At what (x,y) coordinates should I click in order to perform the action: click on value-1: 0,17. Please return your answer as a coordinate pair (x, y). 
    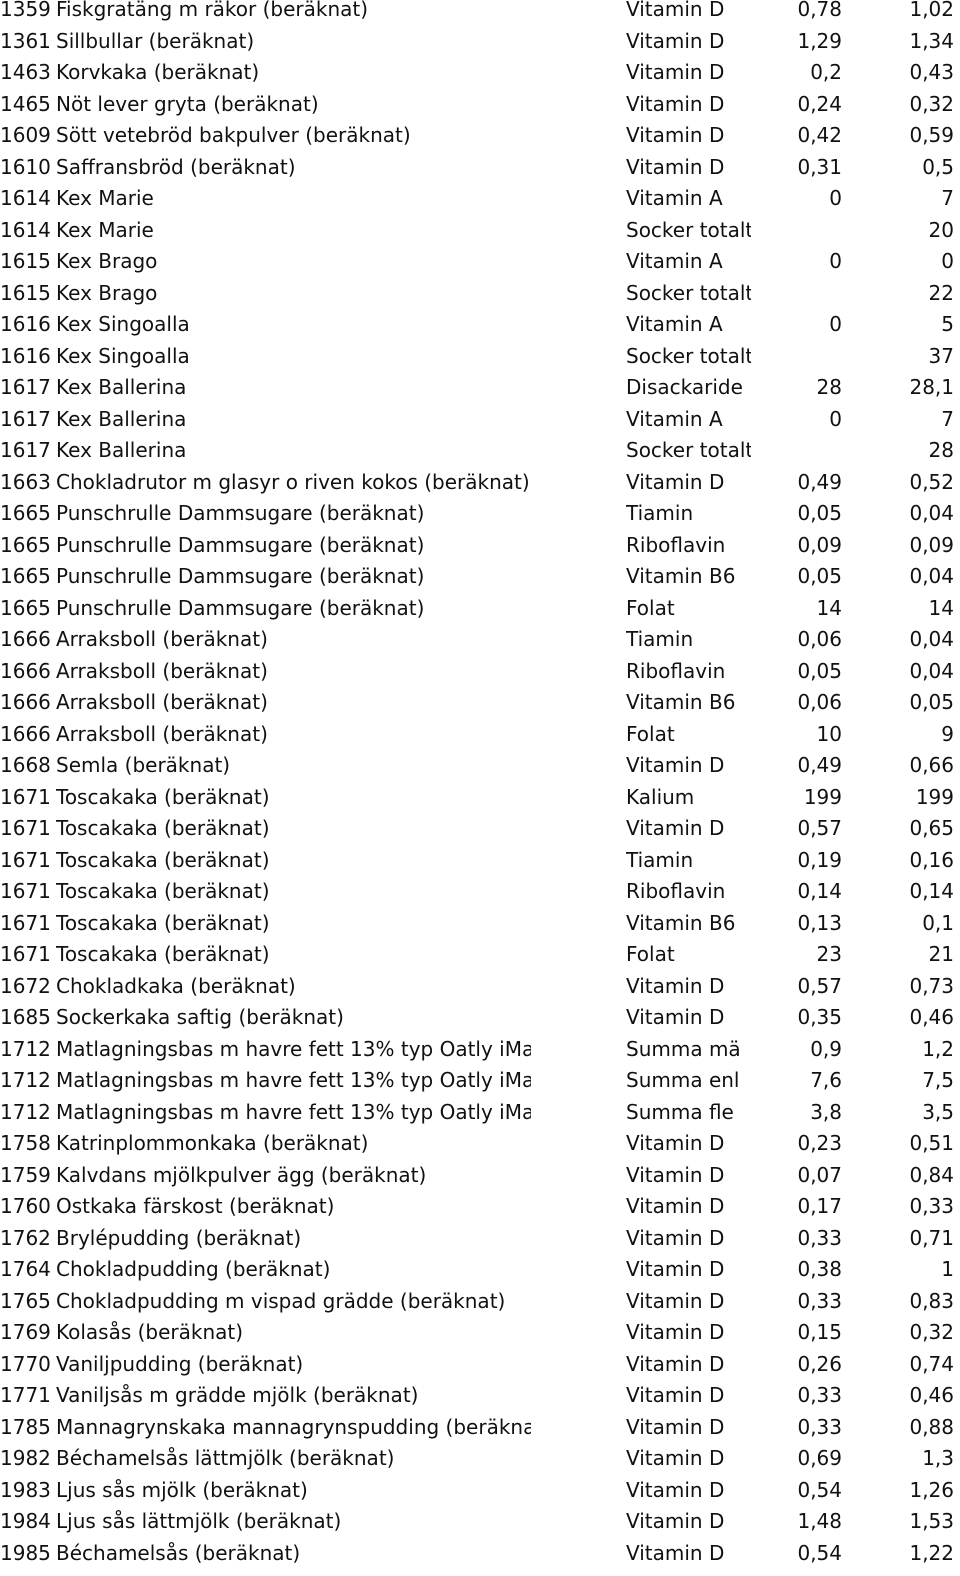
    Looking at the image, I should click on (819, 1206).